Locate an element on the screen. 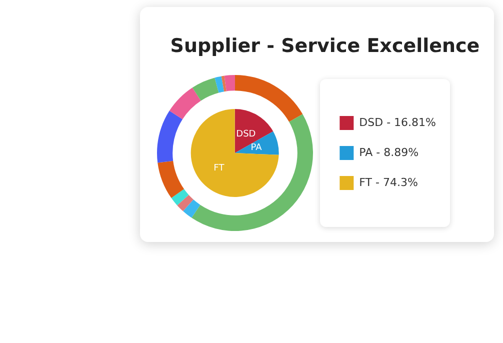 This screenshot has height=343, width=503. chart-title: Supplier - Service Excellence is located at coordinates (325, 46).